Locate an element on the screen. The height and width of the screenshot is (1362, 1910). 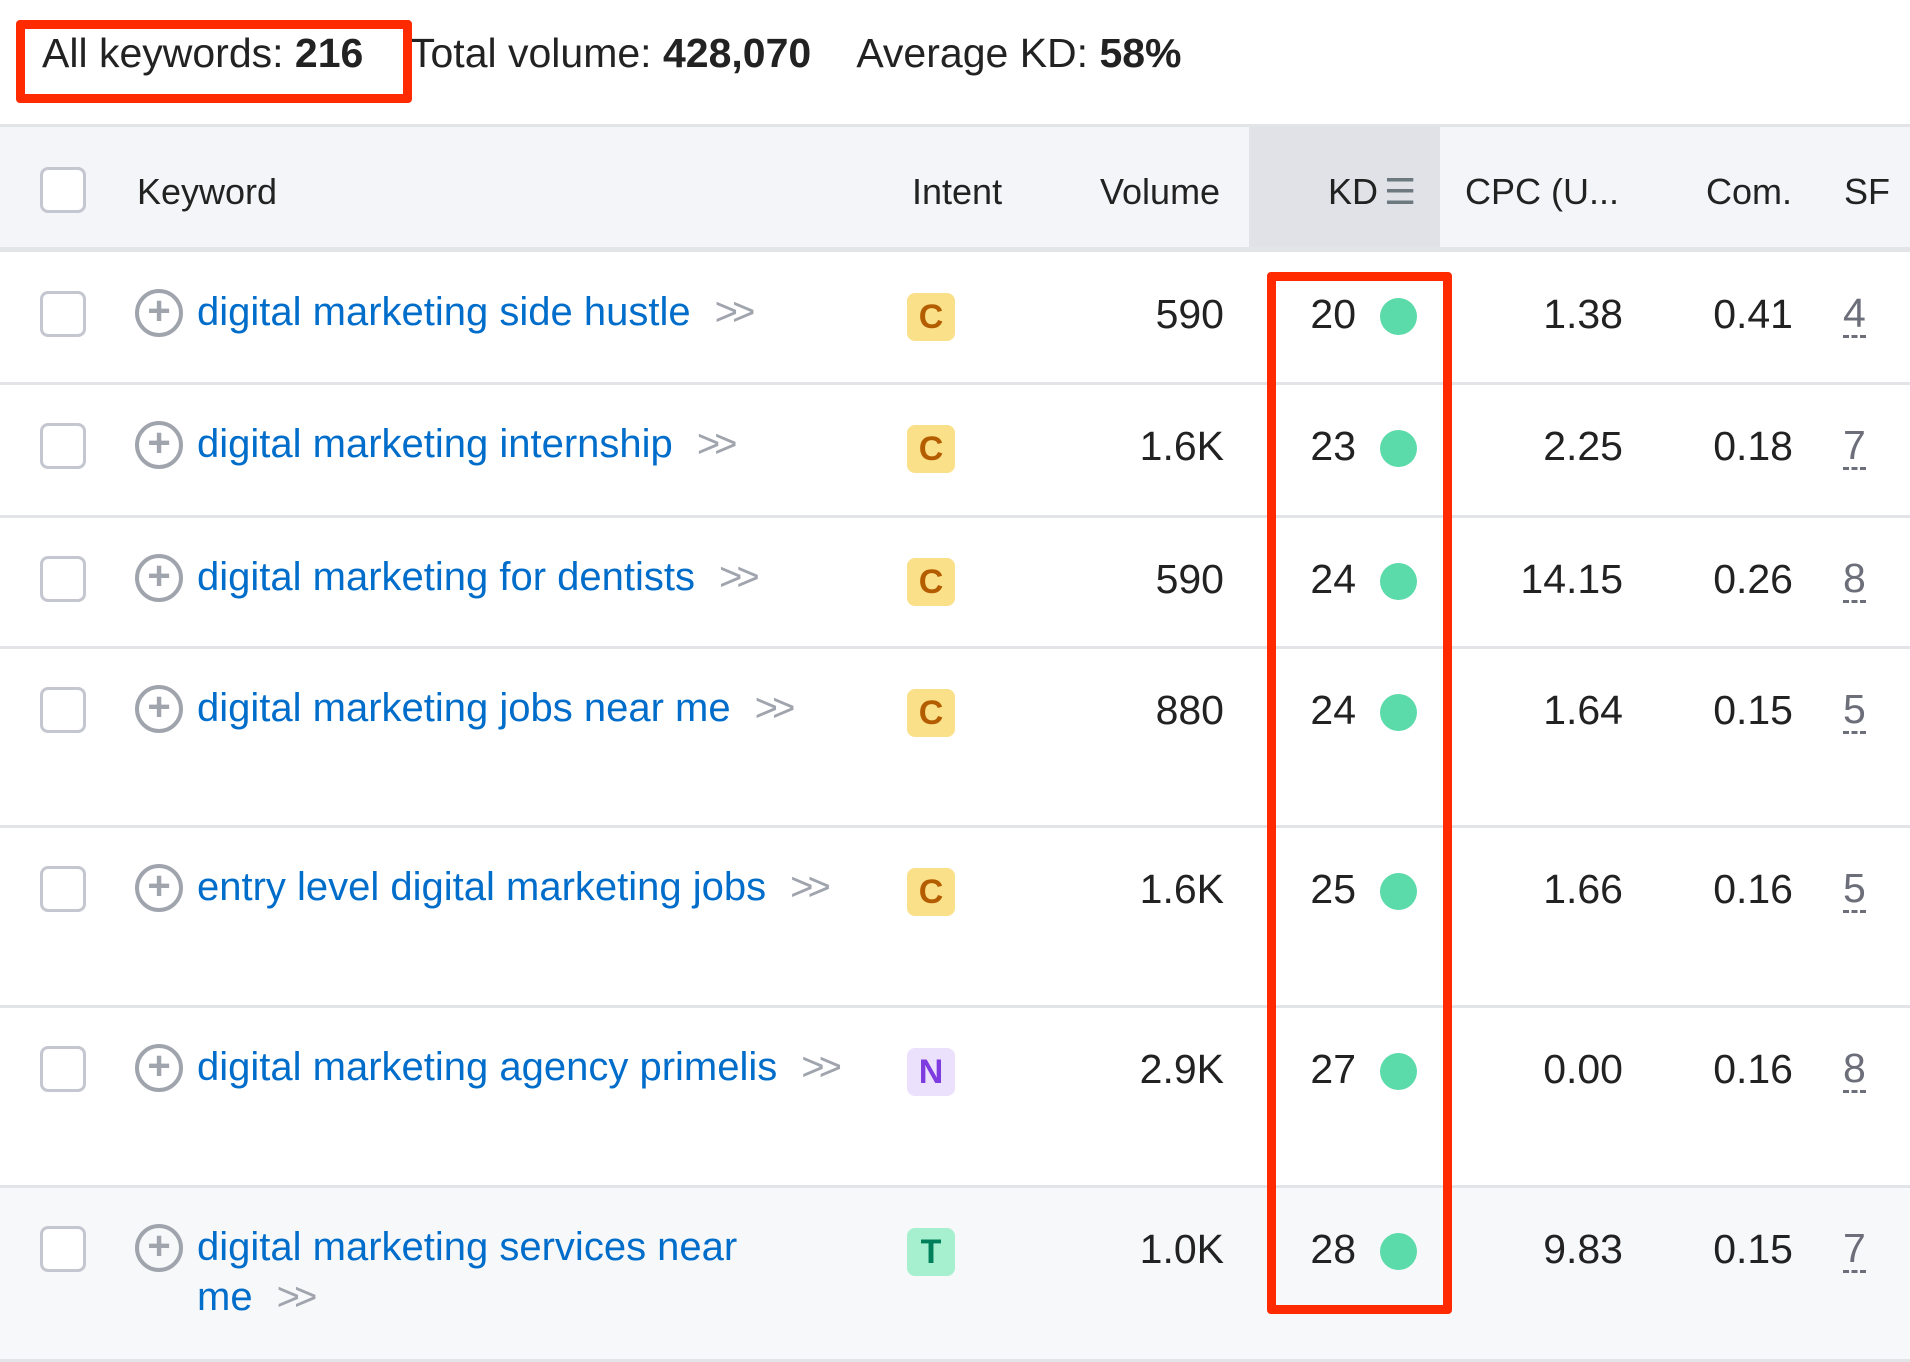
keyword-link: digital marketing services near me >> is located at coordinates (517, 1272).